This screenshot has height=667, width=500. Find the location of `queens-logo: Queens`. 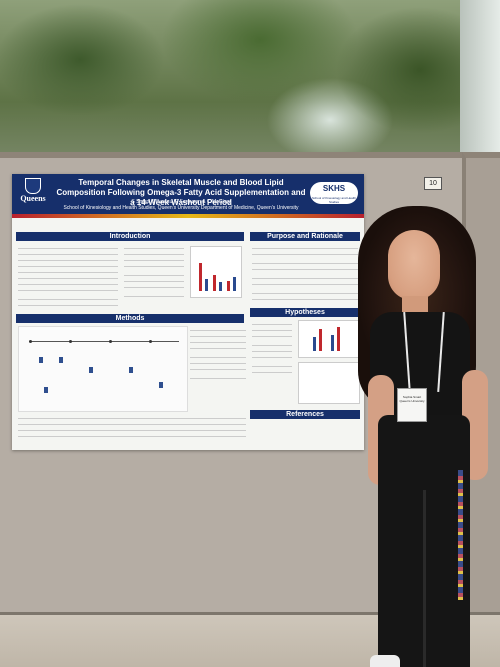

queens-logo: Queens is located at coordinates (33, 194).